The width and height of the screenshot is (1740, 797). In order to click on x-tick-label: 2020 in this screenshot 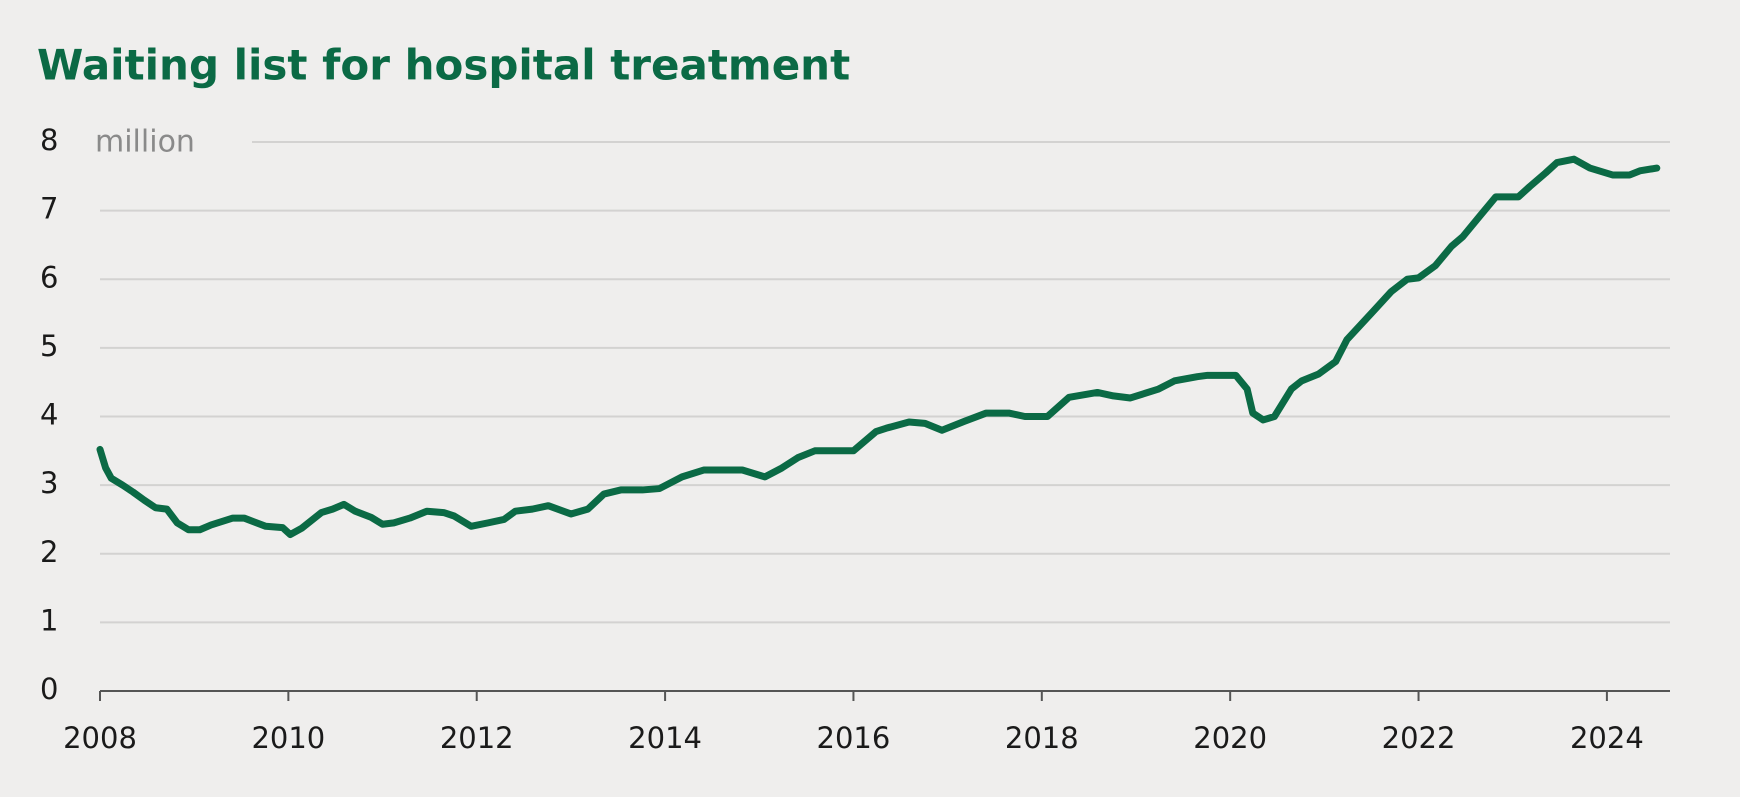, I will do `click(1230, 738)`.